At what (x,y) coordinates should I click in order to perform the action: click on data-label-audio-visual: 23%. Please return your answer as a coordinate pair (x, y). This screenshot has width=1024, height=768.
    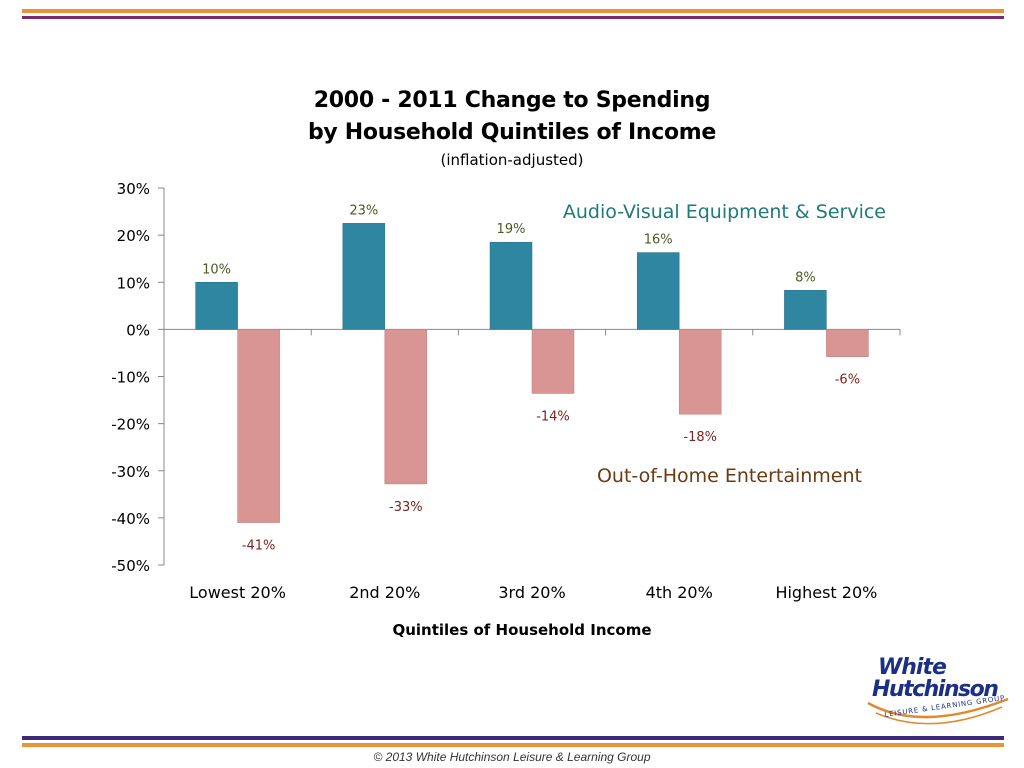
    Looking at the image, I should click on (363, 210).